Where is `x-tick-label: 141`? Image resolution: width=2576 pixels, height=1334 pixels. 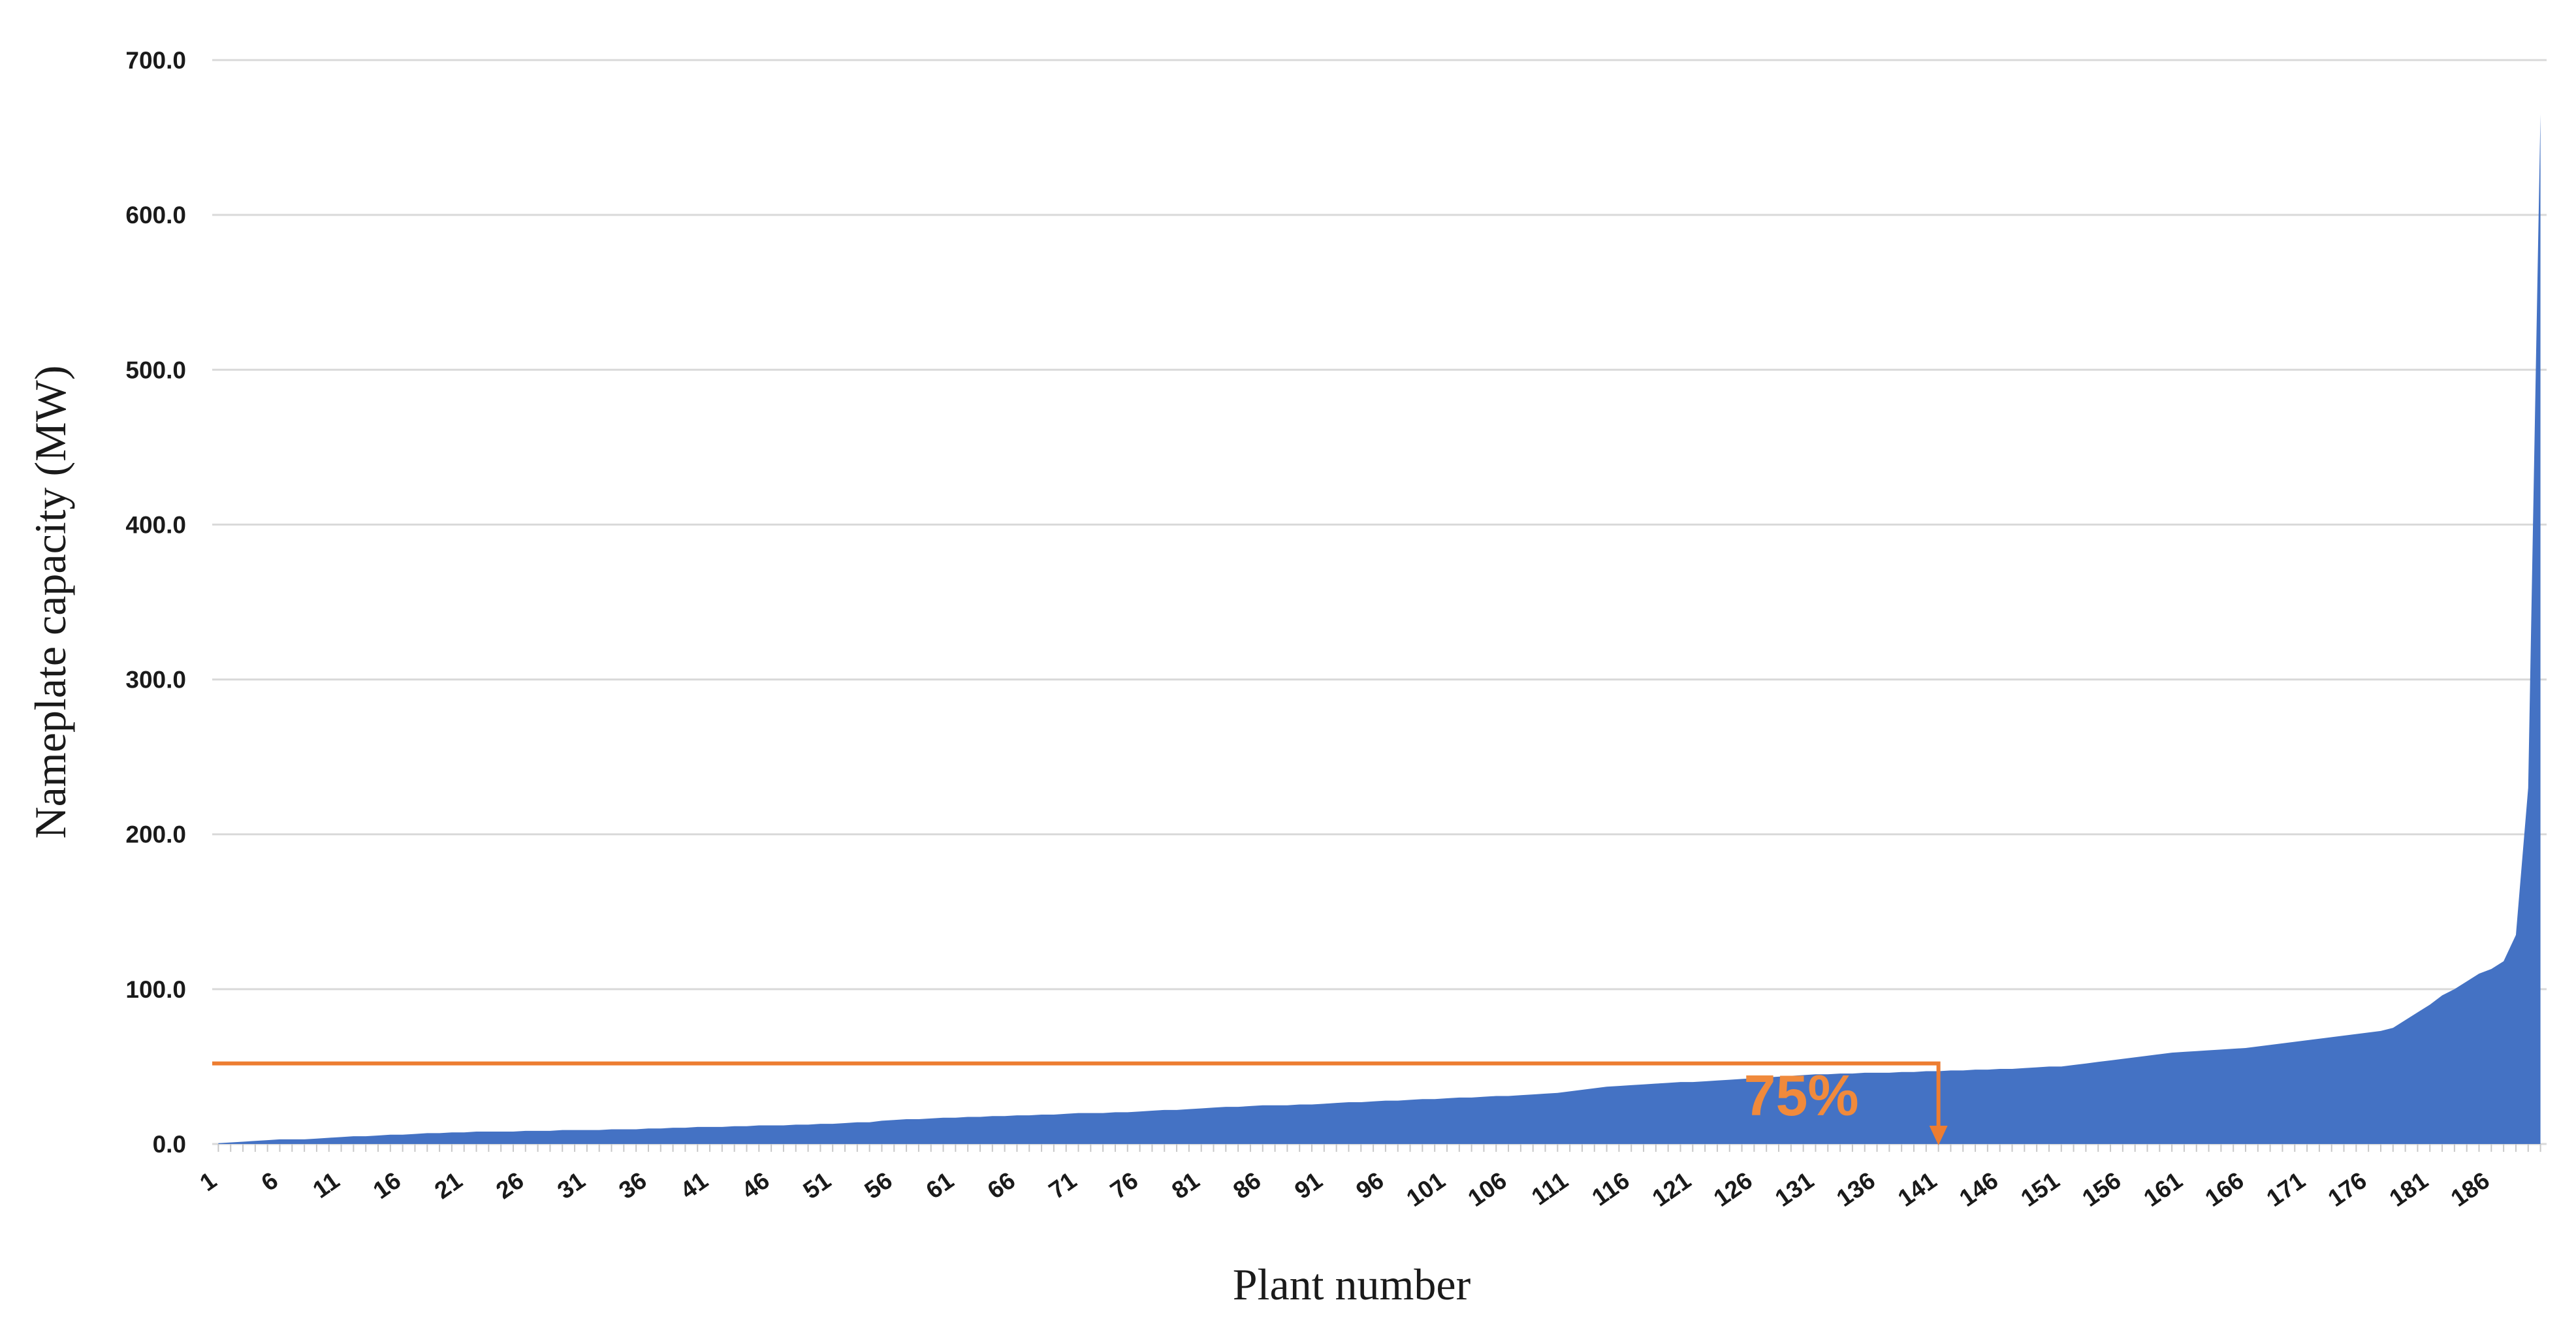 x-tick-label: 141 is located at coordinates (1917, 1189).